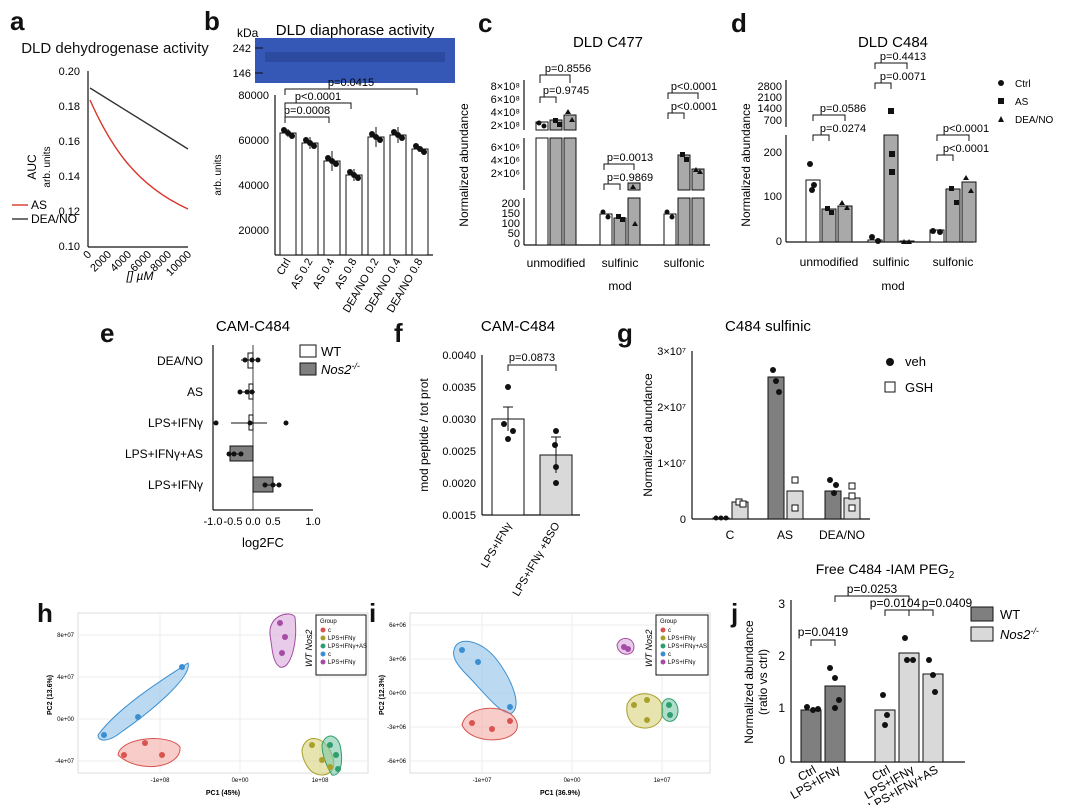  I want to click on x-tick-label: 2000, so click(101, 262).